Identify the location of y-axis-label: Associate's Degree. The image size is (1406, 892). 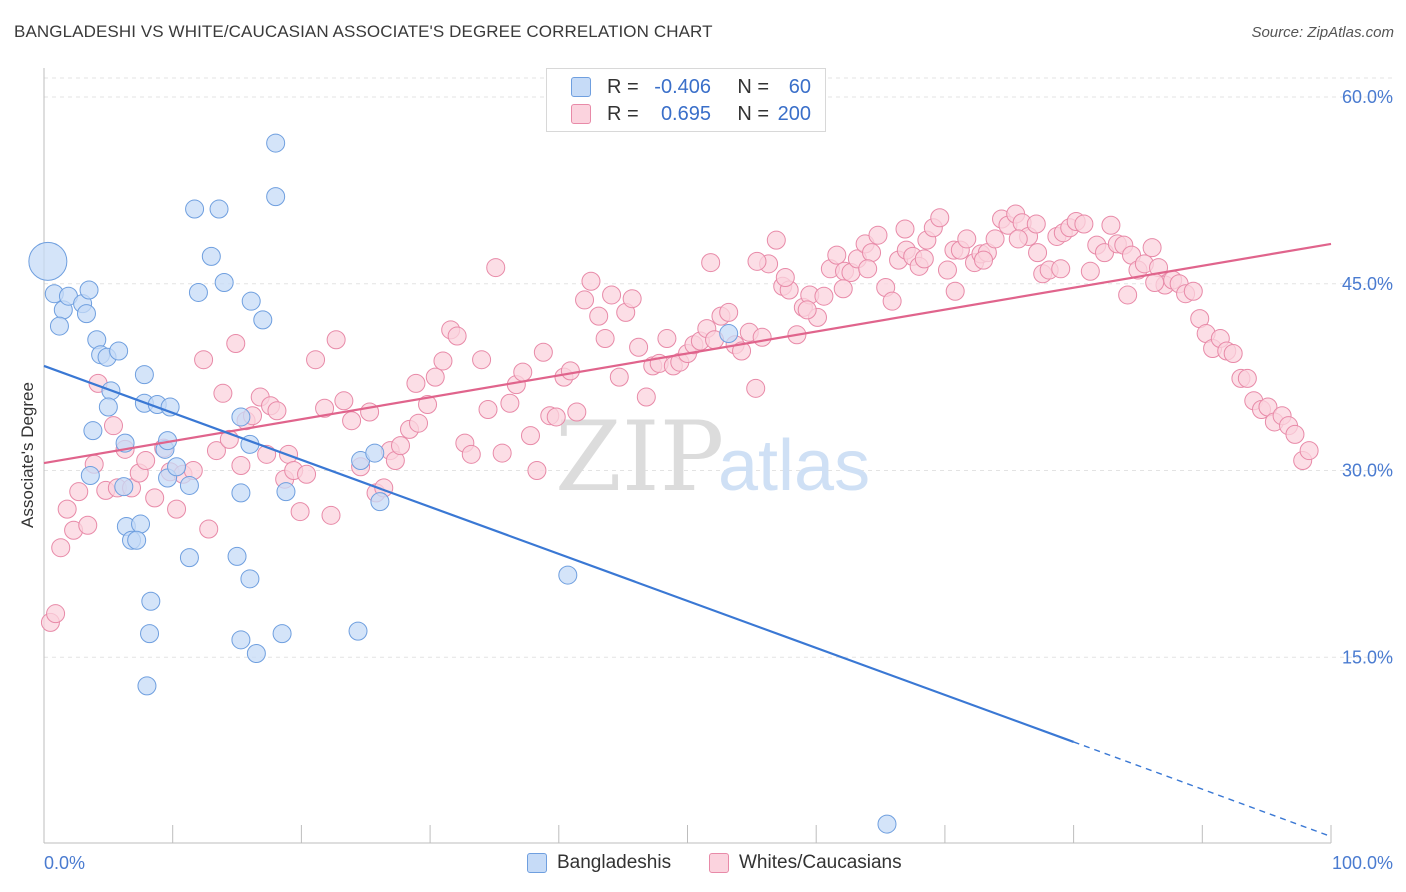
(27, 455).